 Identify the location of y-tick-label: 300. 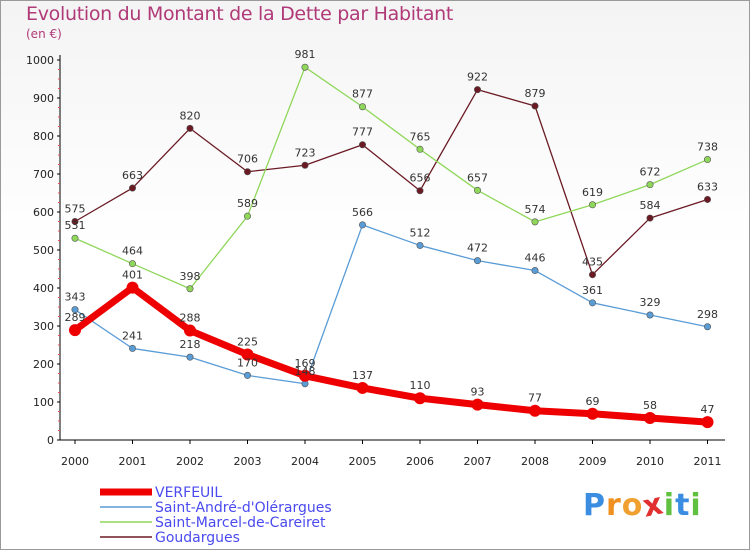
(43, 326).